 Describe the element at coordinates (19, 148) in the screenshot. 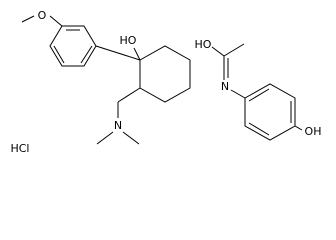

I see `salt-label: HCl` at that location.